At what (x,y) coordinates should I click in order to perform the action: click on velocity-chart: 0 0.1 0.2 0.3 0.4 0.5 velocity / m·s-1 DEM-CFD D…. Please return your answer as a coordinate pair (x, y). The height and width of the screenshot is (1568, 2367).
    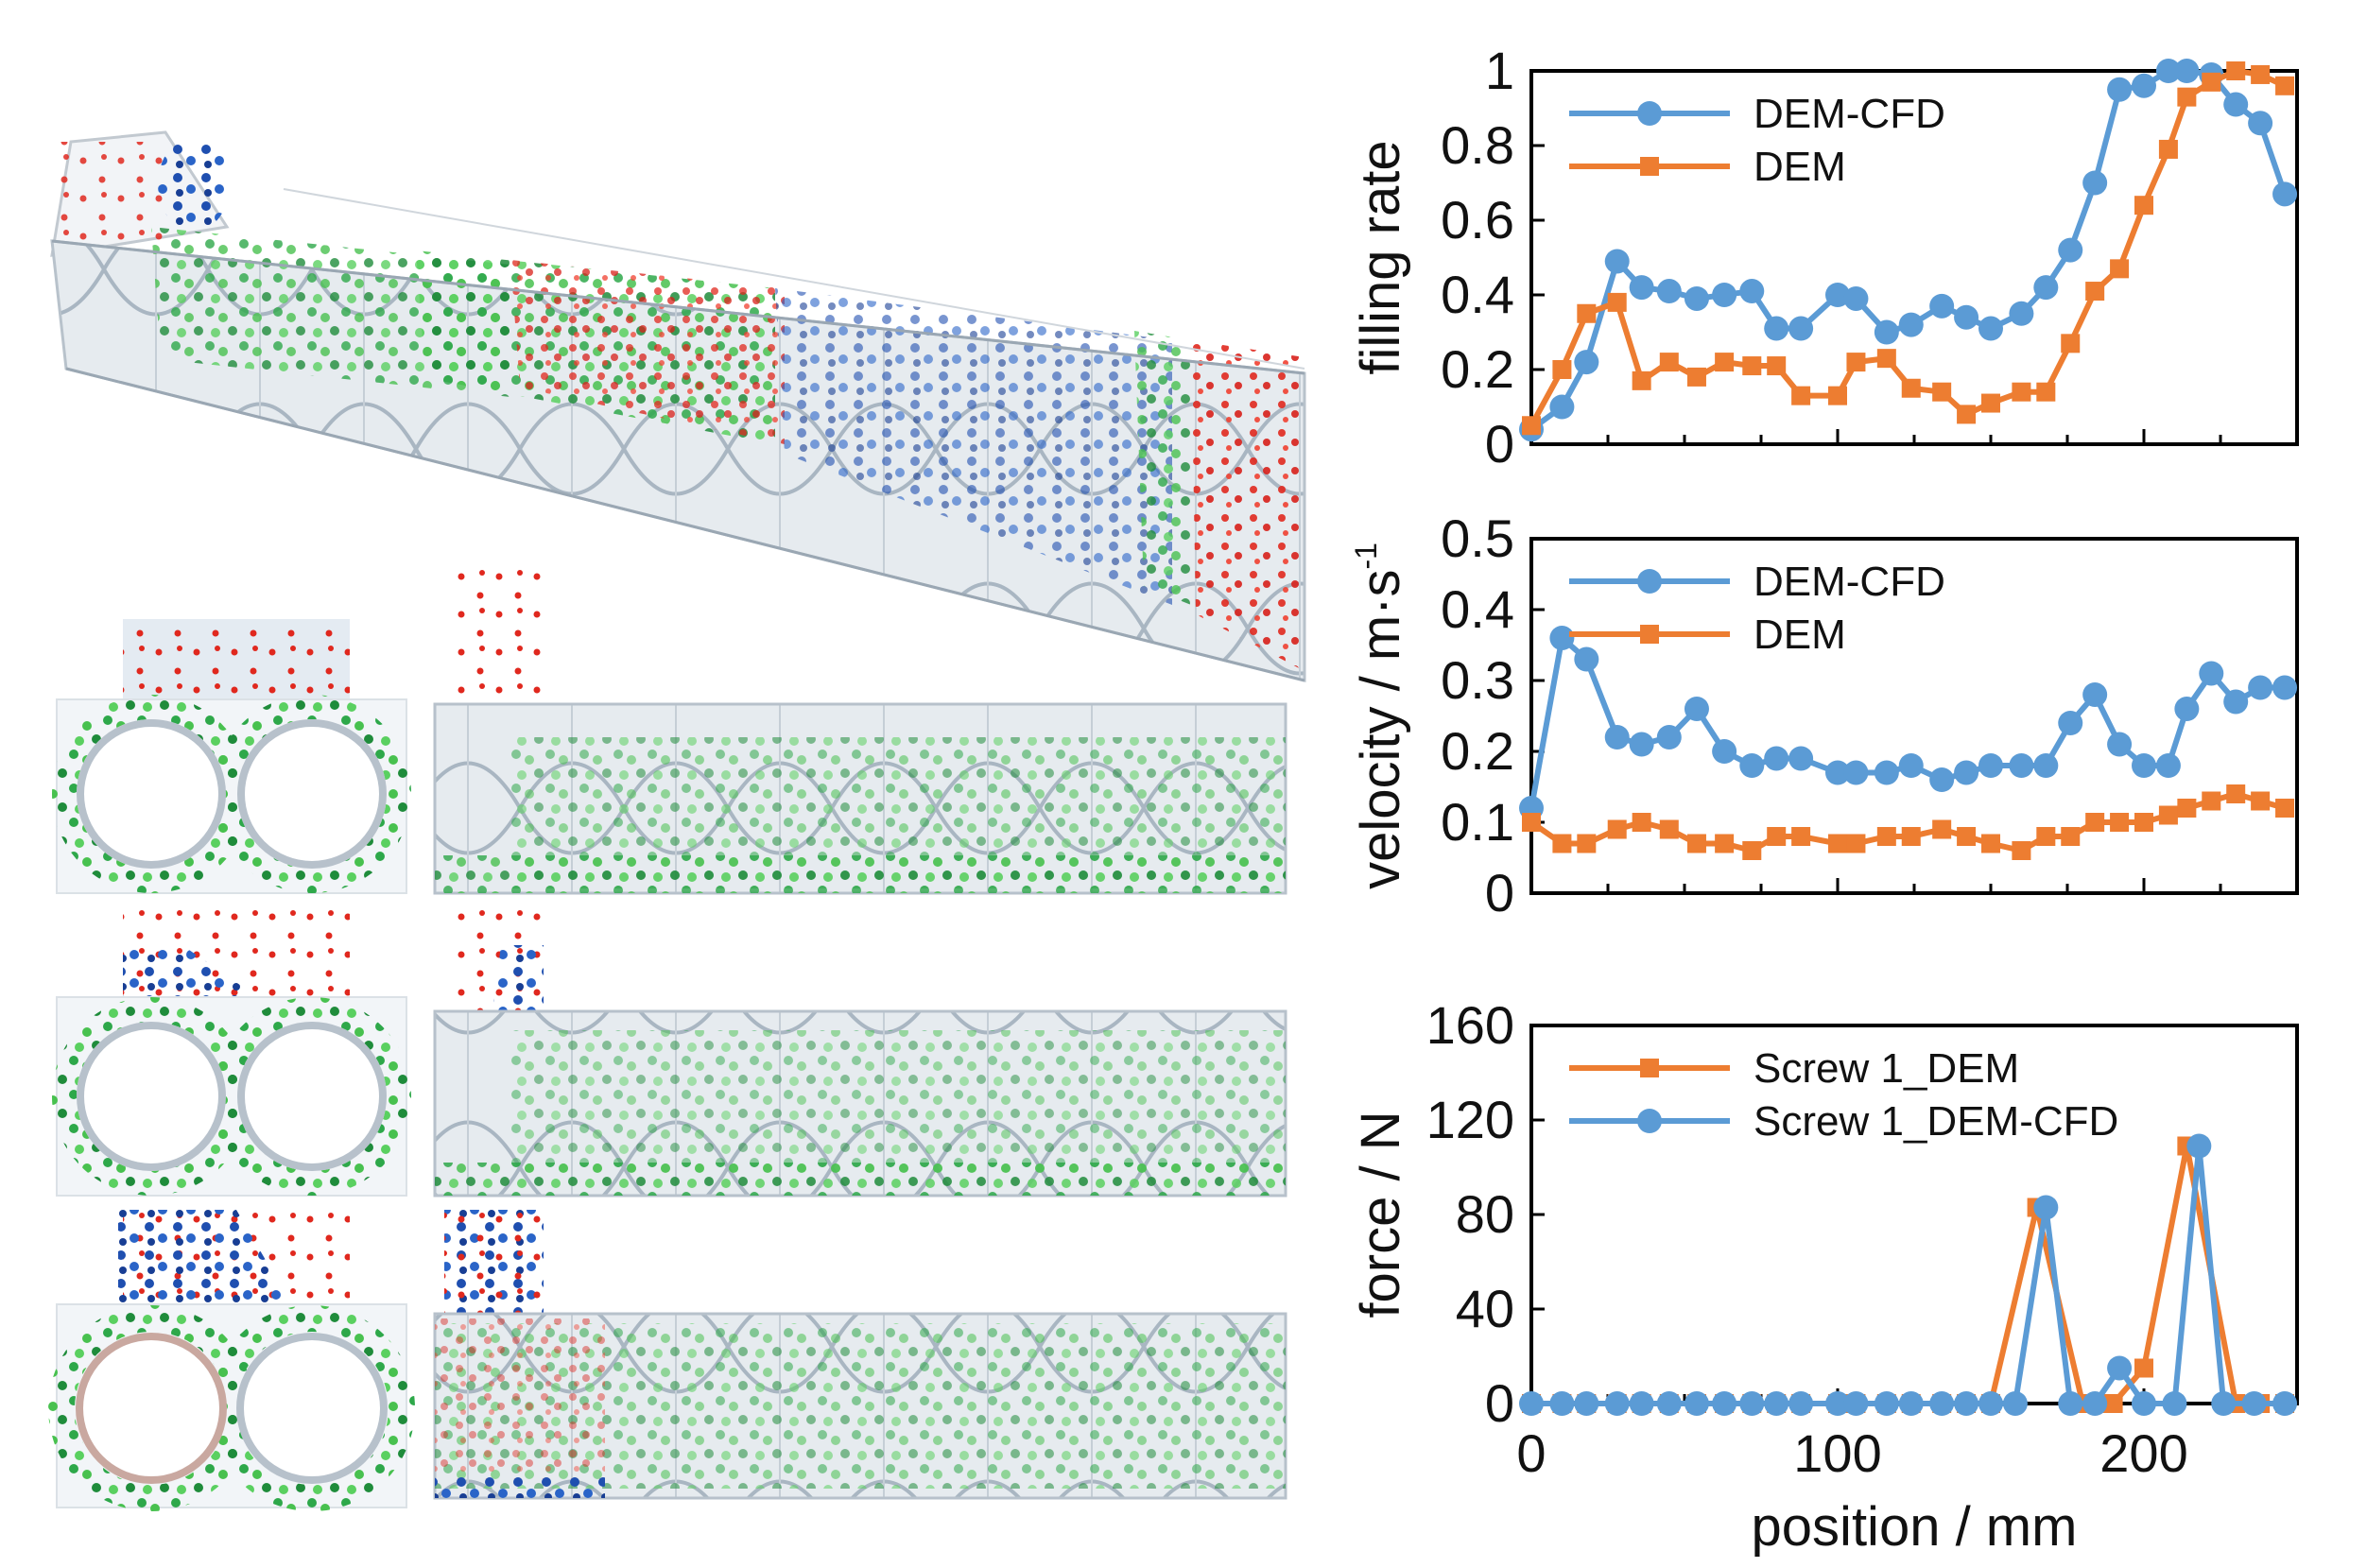
    Looking at the image, I should click on (1824, 715).